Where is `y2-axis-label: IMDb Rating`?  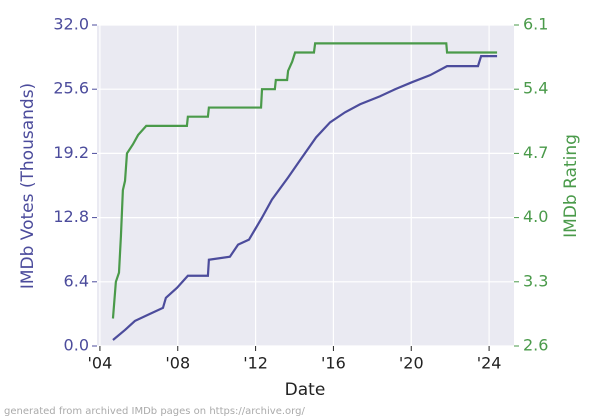 y2-axis-label: IMDb Rating is located at coordinates (571, 186).